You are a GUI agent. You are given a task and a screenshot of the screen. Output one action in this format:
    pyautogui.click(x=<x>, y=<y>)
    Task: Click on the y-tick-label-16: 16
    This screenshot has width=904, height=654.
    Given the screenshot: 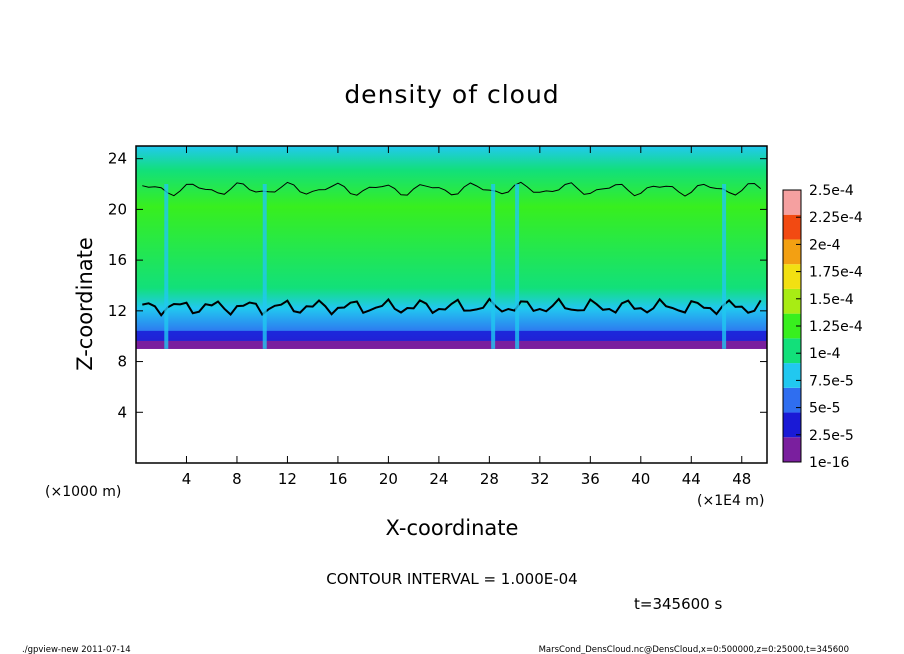 What is the action you would take?
    pyautogui.click(x=117, y=260)
    